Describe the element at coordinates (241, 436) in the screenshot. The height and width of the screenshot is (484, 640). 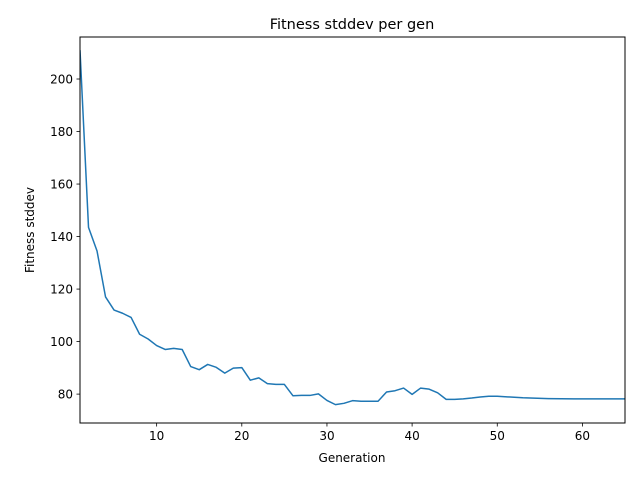
I see `x-tick-label: 20` at that location.